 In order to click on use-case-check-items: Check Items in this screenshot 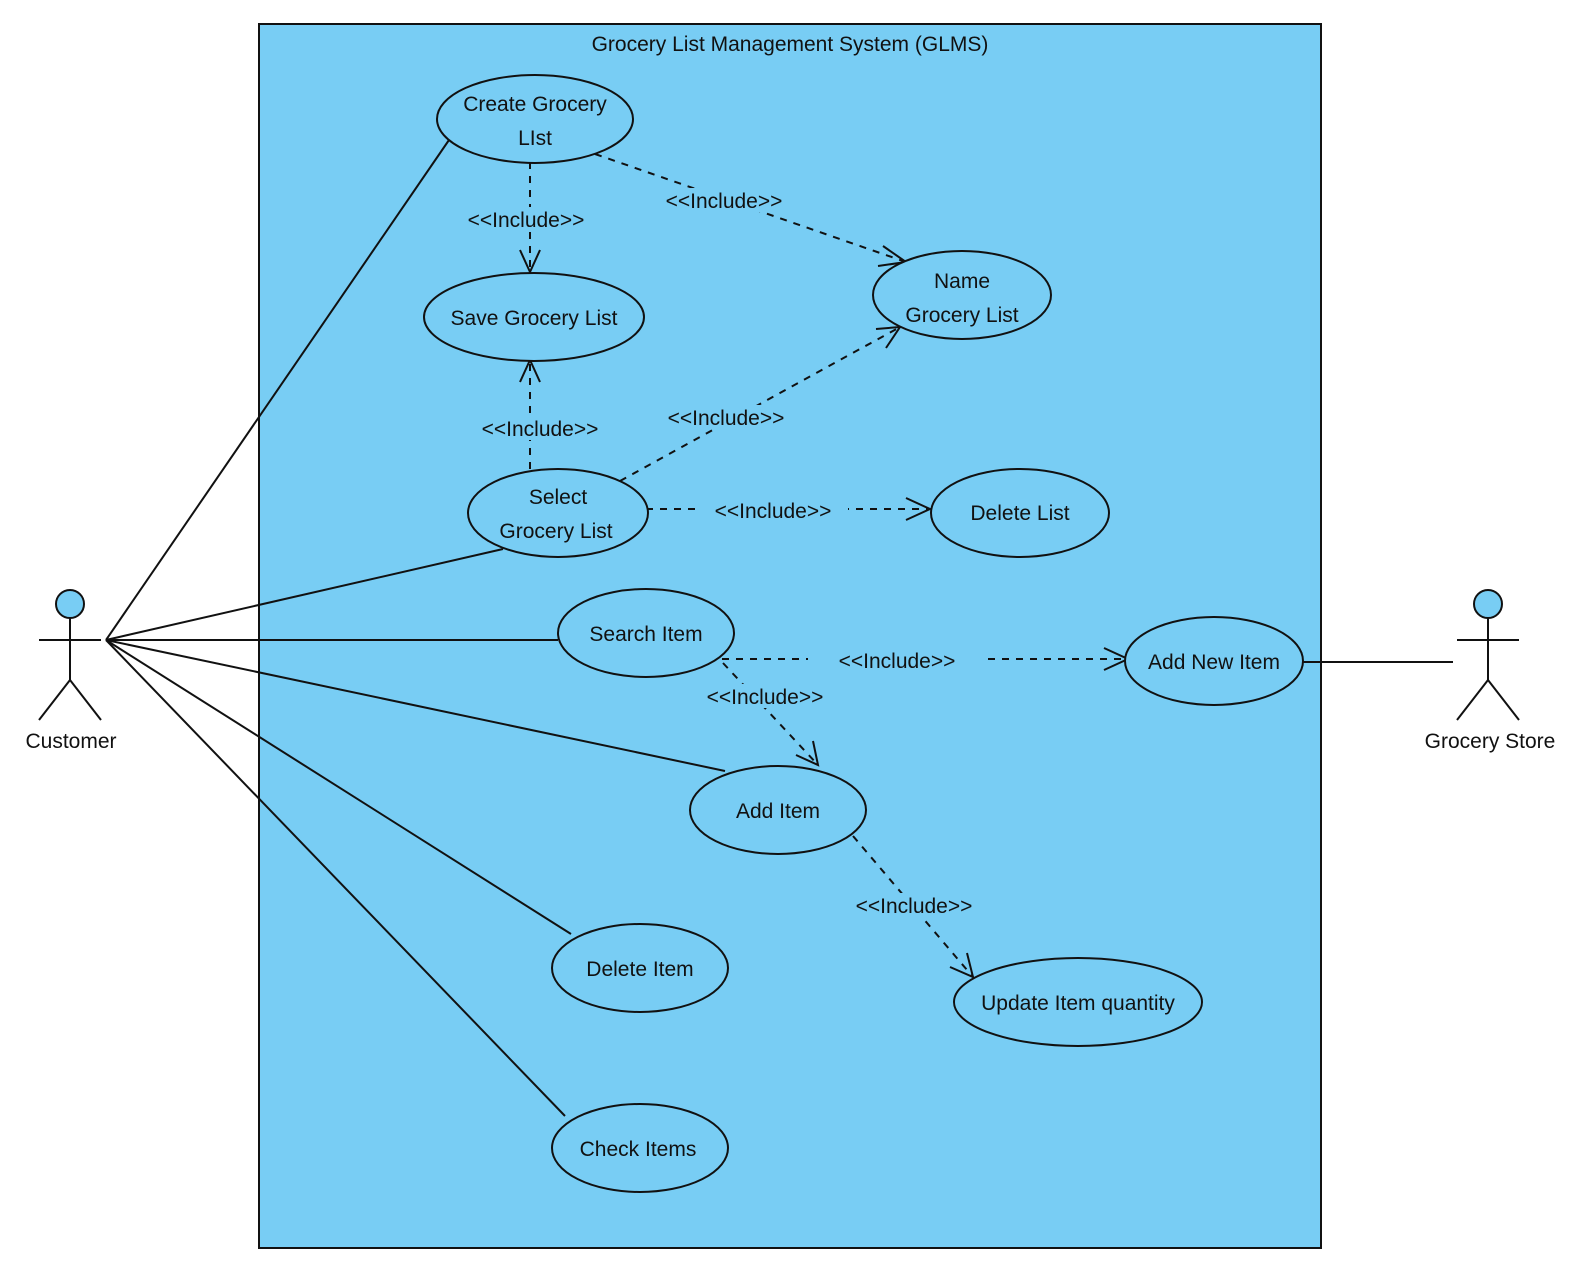, I will do `click(640, 1148)`.